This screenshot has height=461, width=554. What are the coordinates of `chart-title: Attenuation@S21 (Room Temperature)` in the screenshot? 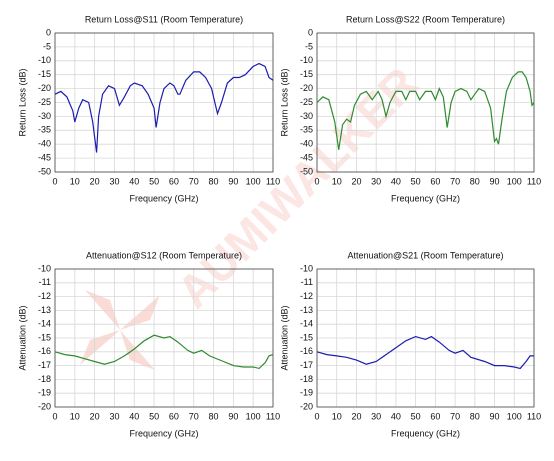 It's located at (425, 255).